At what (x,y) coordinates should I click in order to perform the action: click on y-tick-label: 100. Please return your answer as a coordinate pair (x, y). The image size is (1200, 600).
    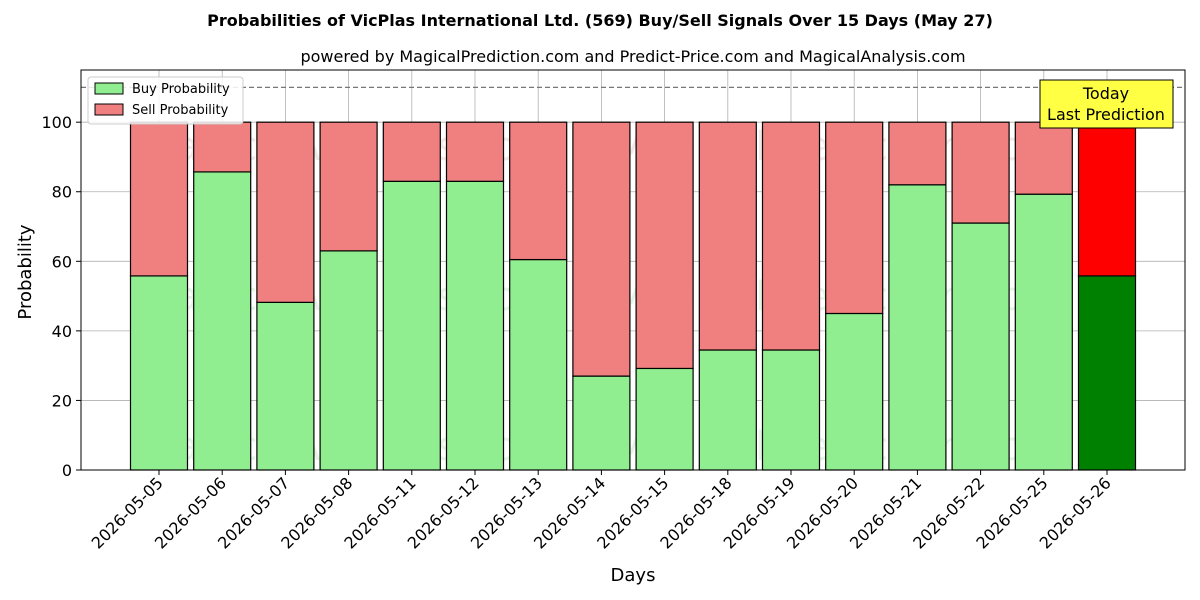
    Looking at the image, I should click on (56, 122).